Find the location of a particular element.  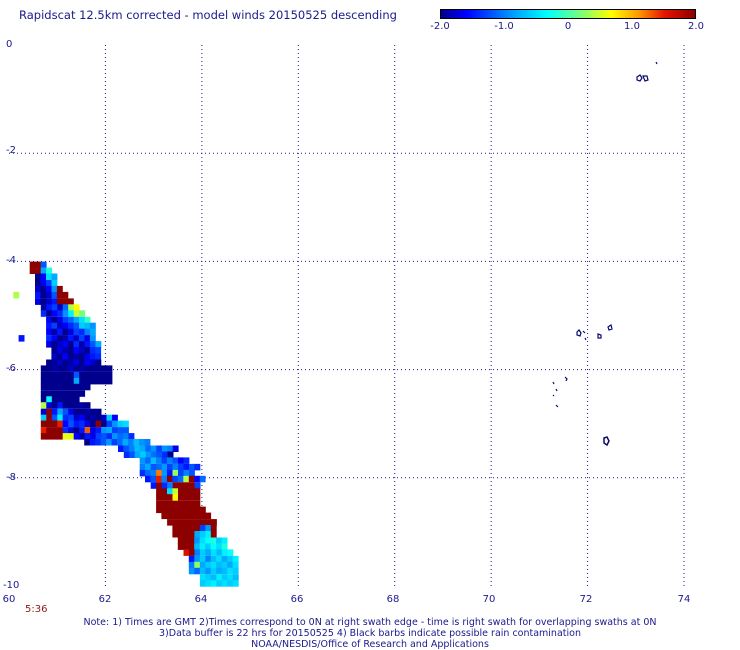

island-outline is located at coordinates (606, 441).